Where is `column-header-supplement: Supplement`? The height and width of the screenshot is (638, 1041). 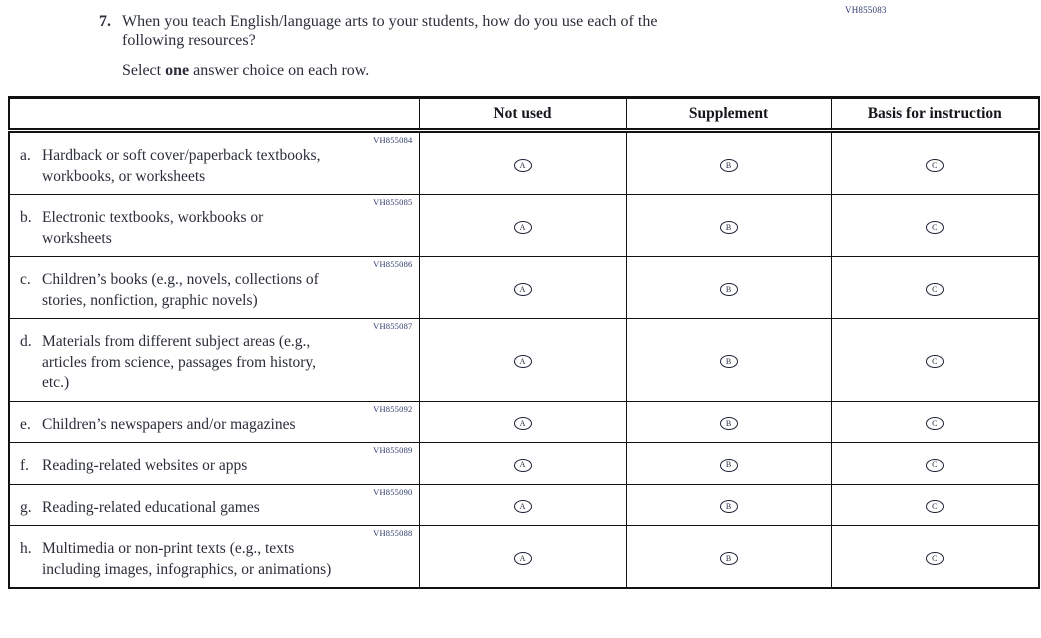
column-header-supplement: Supplement is located at coordinates (728, 115).